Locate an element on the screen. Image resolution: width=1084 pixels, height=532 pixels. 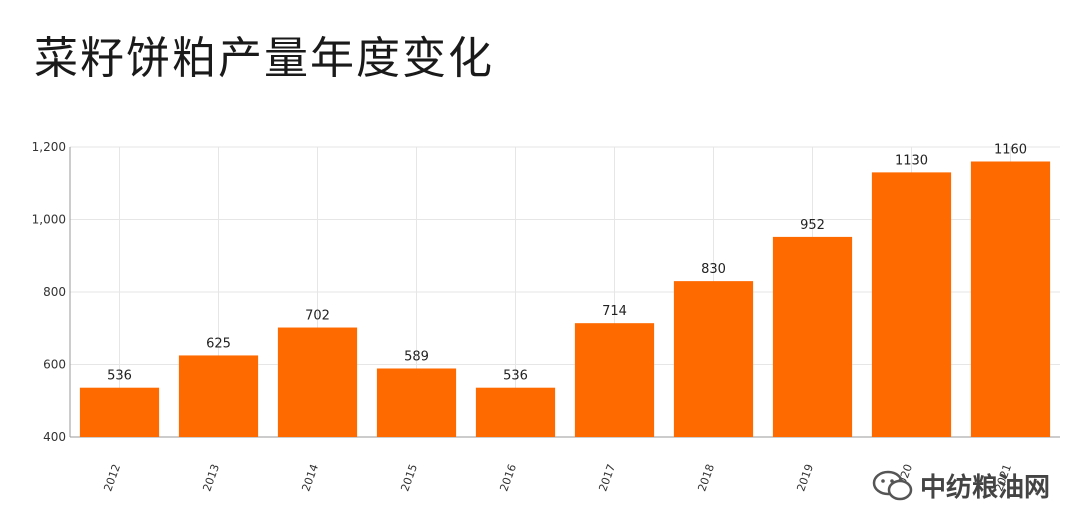
x-tick-label: 2014 is located at coordinates (310, 477).